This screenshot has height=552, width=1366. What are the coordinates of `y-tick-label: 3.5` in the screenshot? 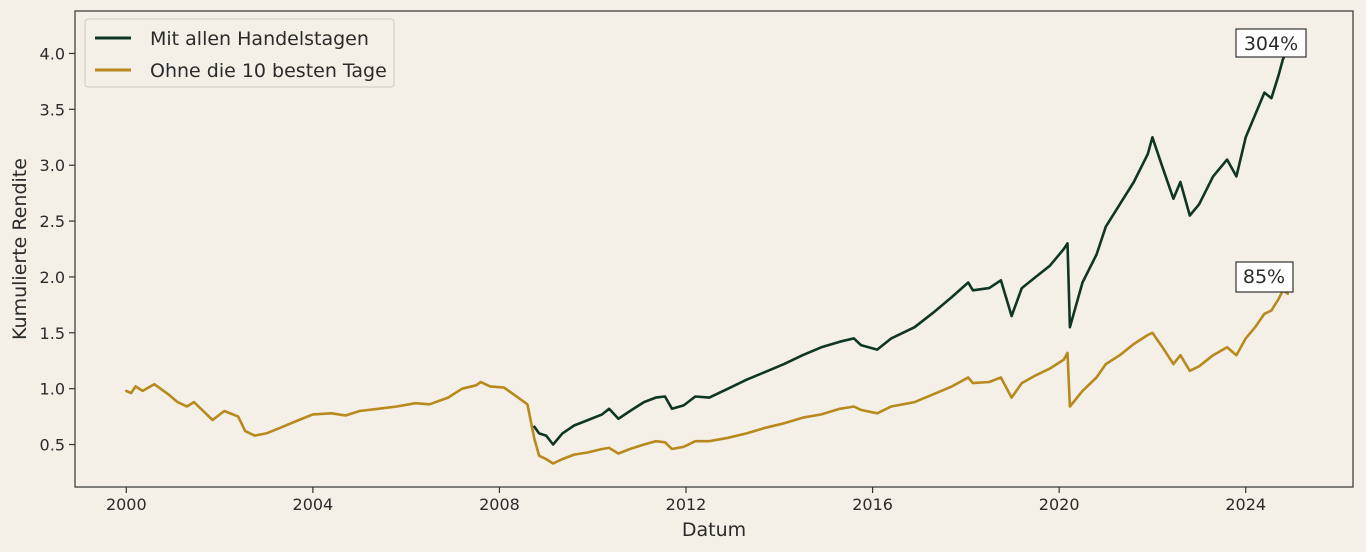 It's located at (52, 109).